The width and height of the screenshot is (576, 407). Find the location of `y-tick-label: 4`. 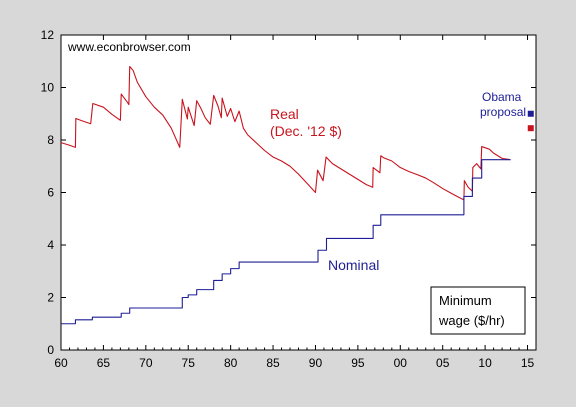

y-tick-label: 4 is located at coordinates (50, 245).